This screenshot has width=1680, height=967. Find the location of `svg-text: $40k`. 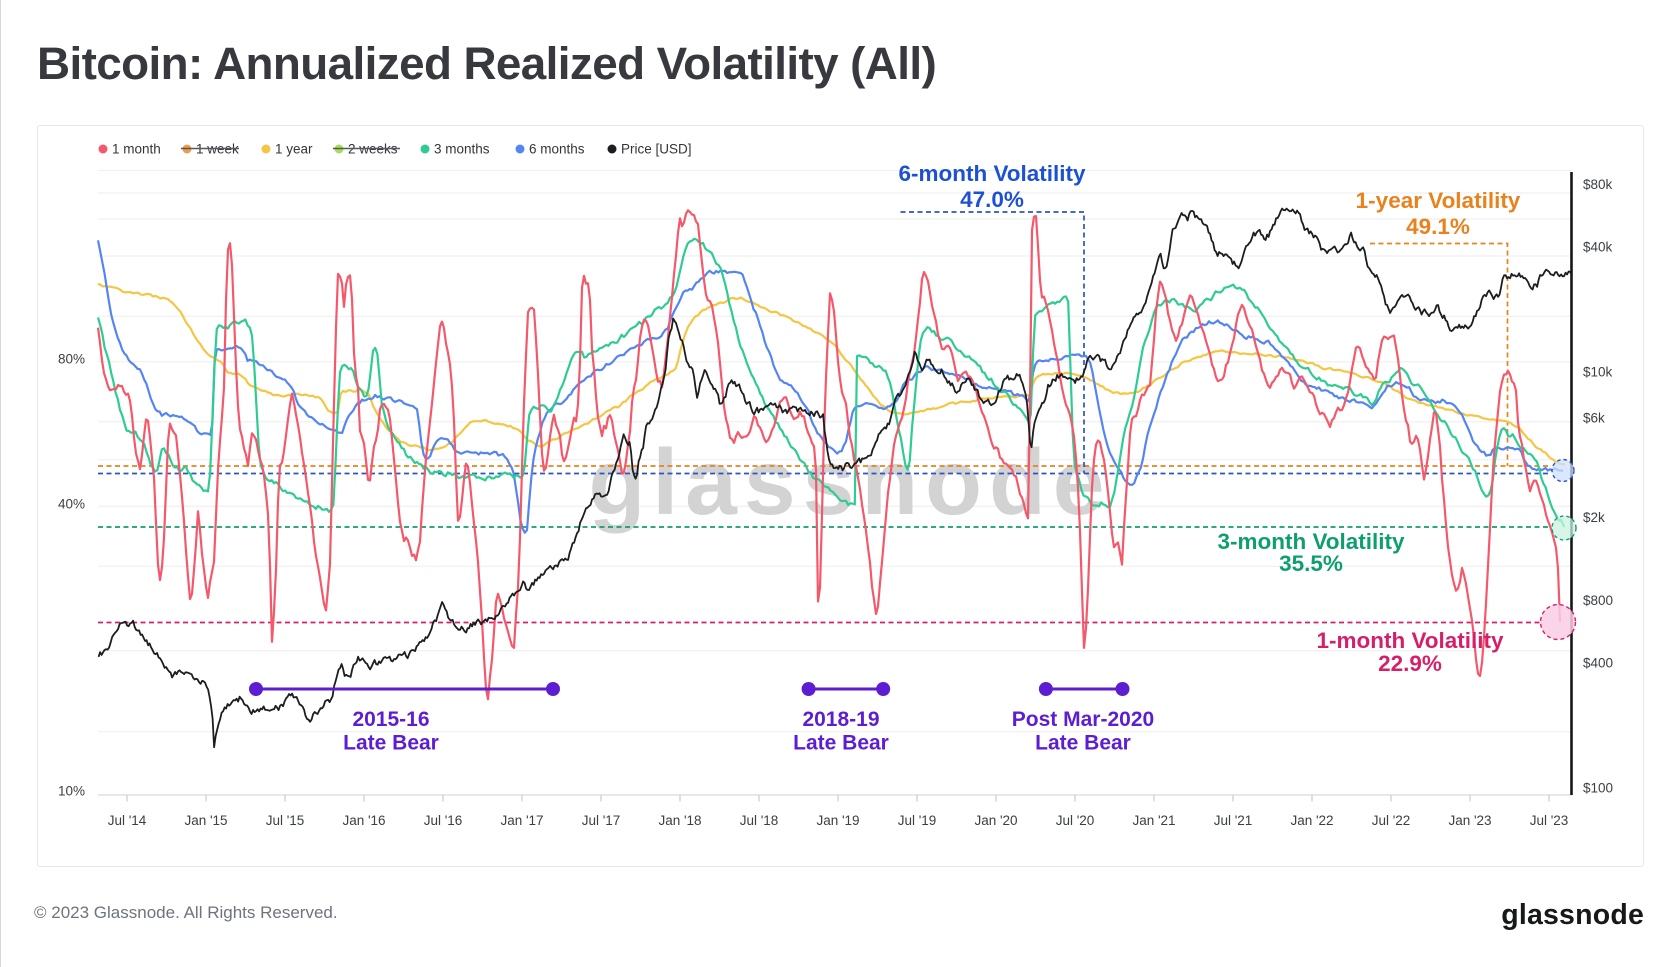

svg-text: $40k is located at coordinates (1598, 247).